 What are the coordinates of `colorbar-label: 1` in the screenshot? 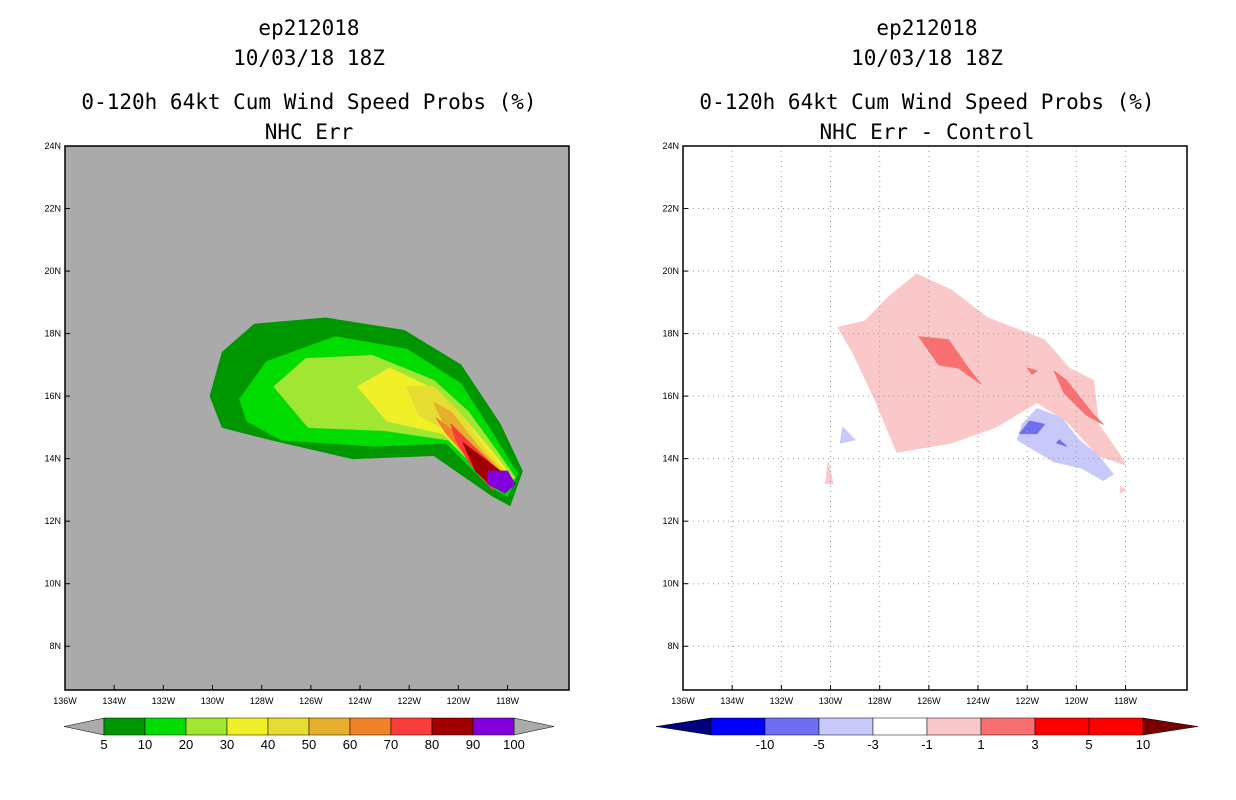 It's located at (980, 744).